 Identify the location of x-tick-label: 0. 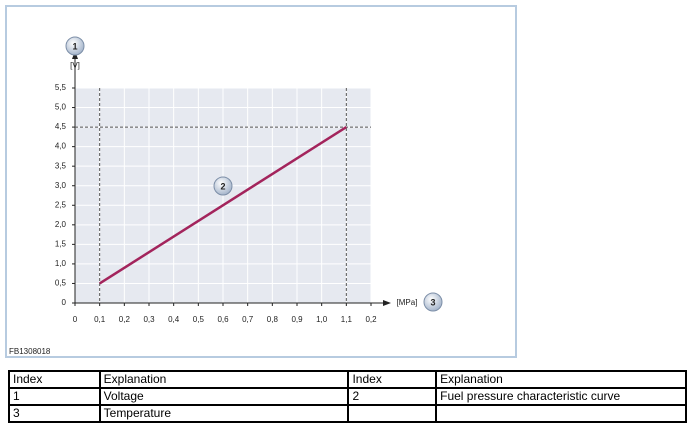
(75, 319).